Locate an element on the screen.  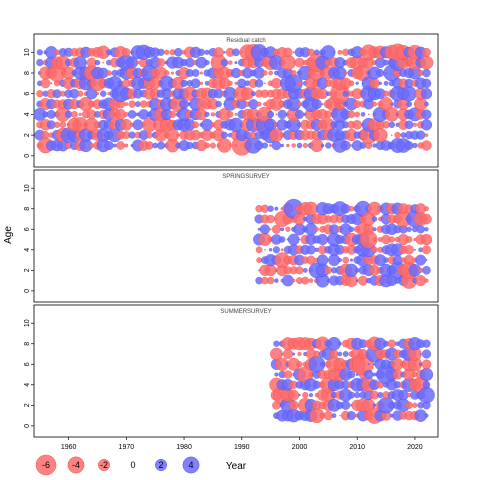
y-tick-label: 0 is located at coordinates (27, 156).